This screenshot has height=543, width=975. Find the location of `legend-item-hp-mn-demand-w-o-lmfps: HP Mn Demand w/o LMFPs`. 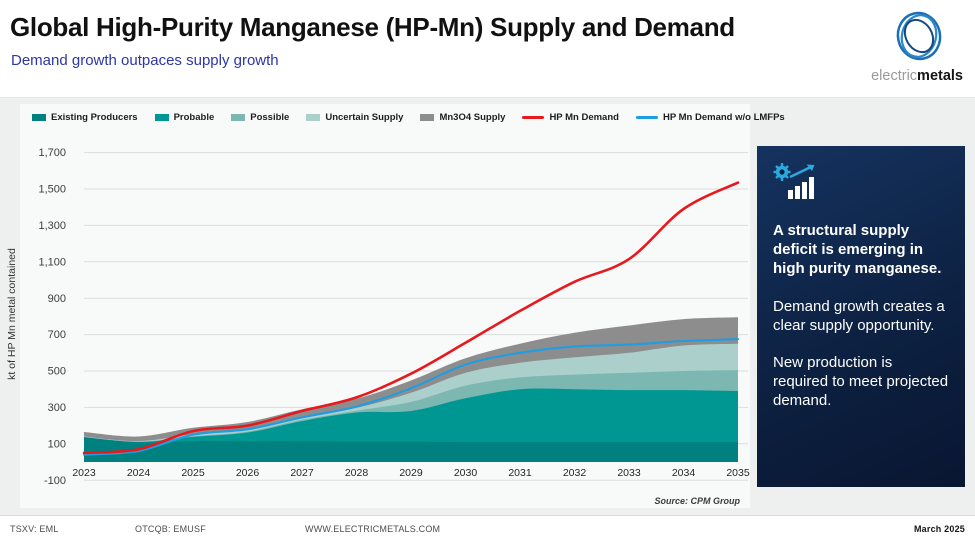

legend-item-hp-mn-demand-w-o-lmfps: HP Mn Demand w/o LMFPs is located at coordinates (710, 117).